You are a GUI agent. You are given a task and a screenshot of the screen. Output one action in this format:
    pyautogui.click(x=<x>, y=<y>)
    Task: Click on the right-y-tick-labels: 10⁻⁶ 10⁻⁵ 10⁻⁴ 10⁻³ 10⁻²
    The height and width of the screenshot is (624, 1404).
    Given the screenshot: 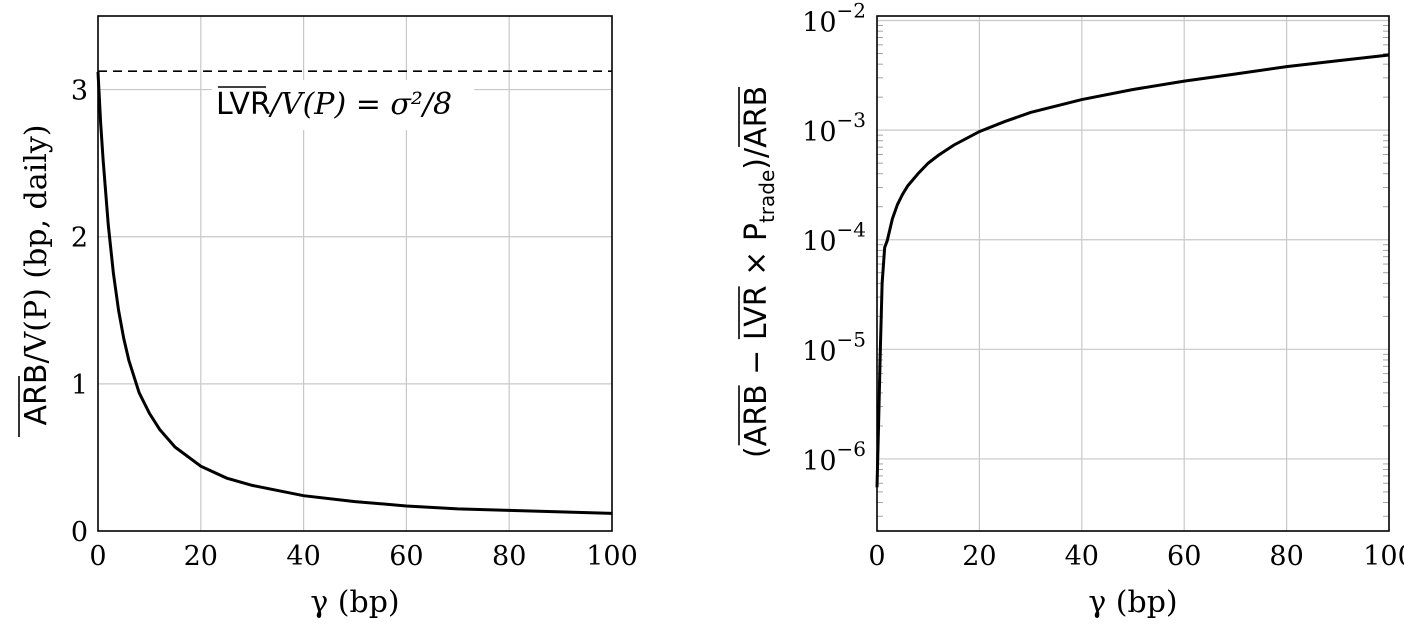 What is the action you would take?
    pyautogui.click(x=834, y=238)
    